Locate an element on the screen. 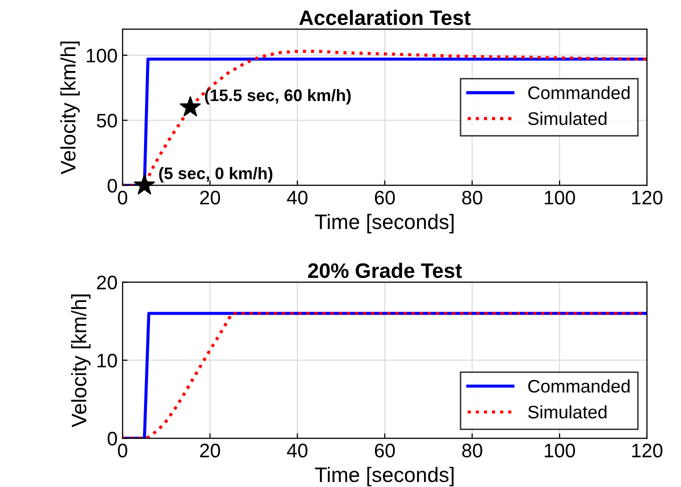 The height and width of the screenshot is (487, 681). y-tick-label: 20 is located at coordinates (107, 283).